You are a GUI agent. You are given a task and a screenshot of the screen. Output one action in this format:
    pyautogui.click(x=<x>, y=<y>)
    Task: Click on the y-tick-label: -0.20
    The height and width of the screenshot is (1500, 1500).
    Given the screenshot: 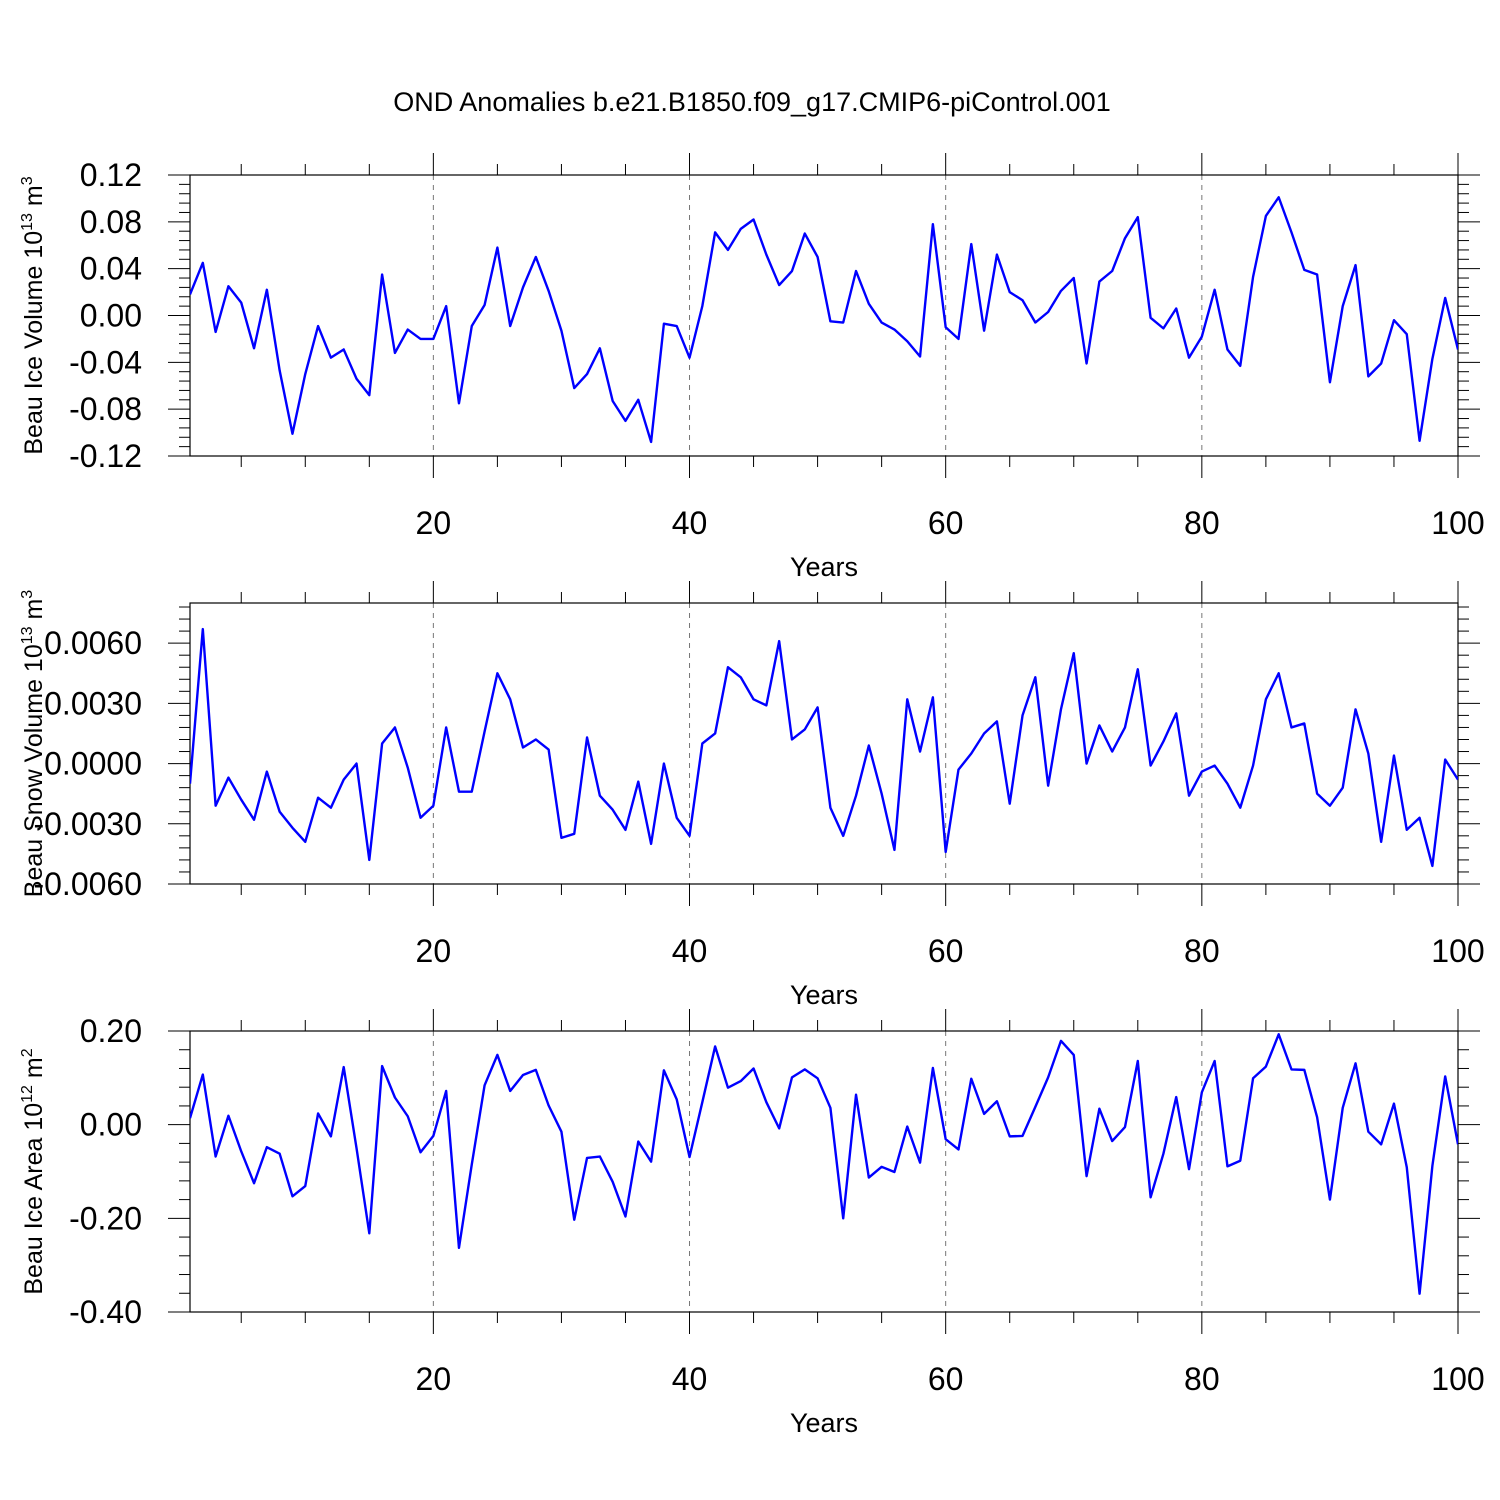 What is the action you would take?
    pyautogui.click(x=105, y=1218)
    